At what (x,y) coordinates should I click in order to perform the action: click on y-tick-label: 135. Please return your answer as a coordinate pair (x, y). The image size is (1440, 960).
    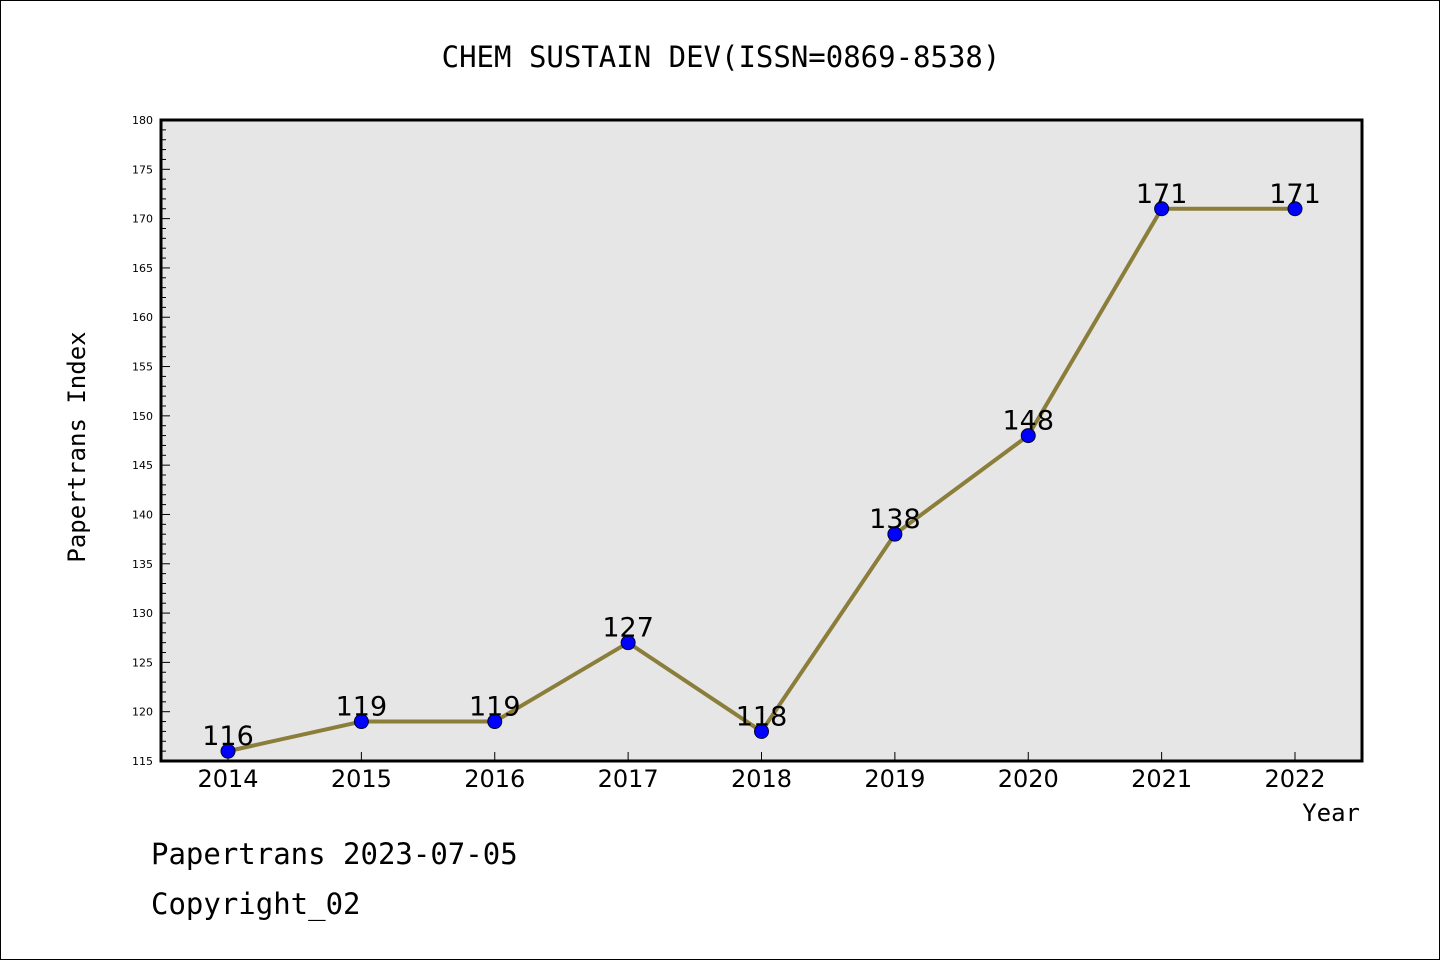
    Looking at the image, I should click on (142, 564).